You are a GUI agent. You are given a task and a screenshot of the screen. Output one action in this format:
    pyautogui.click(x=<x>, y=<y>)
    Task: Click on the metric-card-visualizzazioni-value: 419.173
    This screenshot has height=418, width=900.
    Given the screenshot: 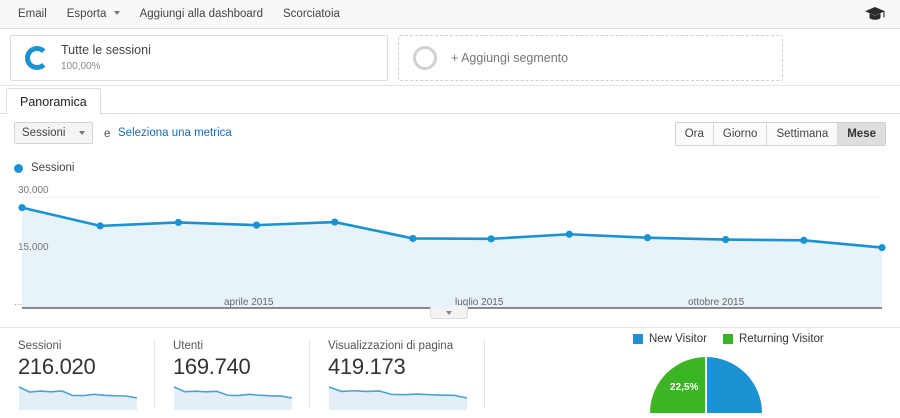 What is the action you would take?
    pyautogui.click(x=367, y=366)
    